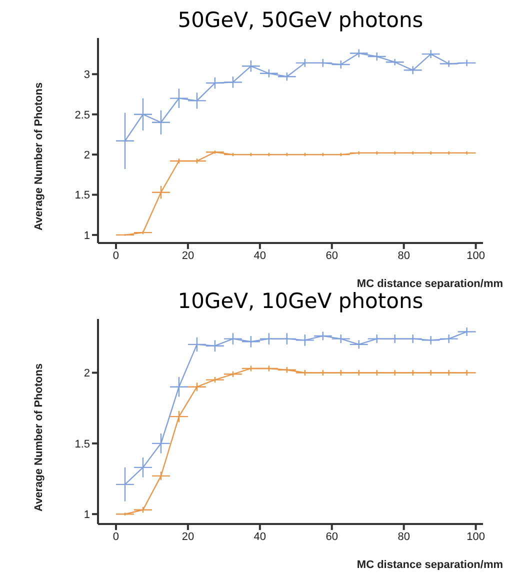 The width and height of the screenshot is (530, 578). What do you see at coordinates (300, 21) in the screenshot?
I see `chart-title: 50GeV, 50GeV photons` at bounding box center [300, 21].